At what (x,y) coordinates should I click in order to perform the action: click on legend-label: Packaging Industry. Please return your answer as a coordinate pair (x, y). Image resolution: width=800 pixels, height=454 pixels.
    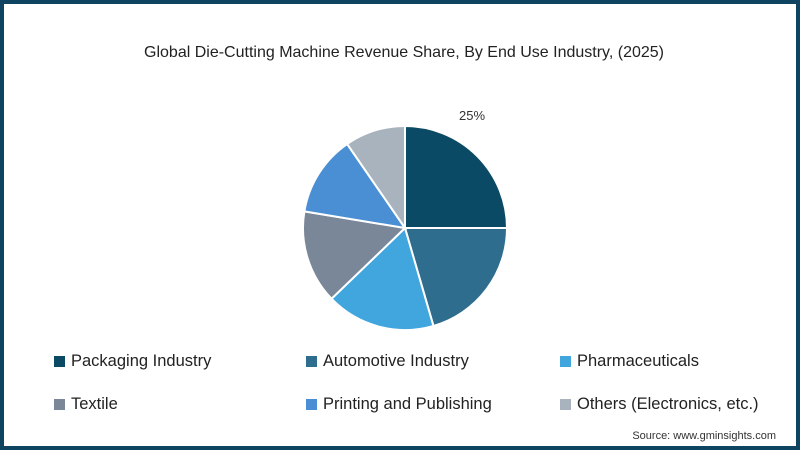
    Looking at the image, I should click on (141, 361).